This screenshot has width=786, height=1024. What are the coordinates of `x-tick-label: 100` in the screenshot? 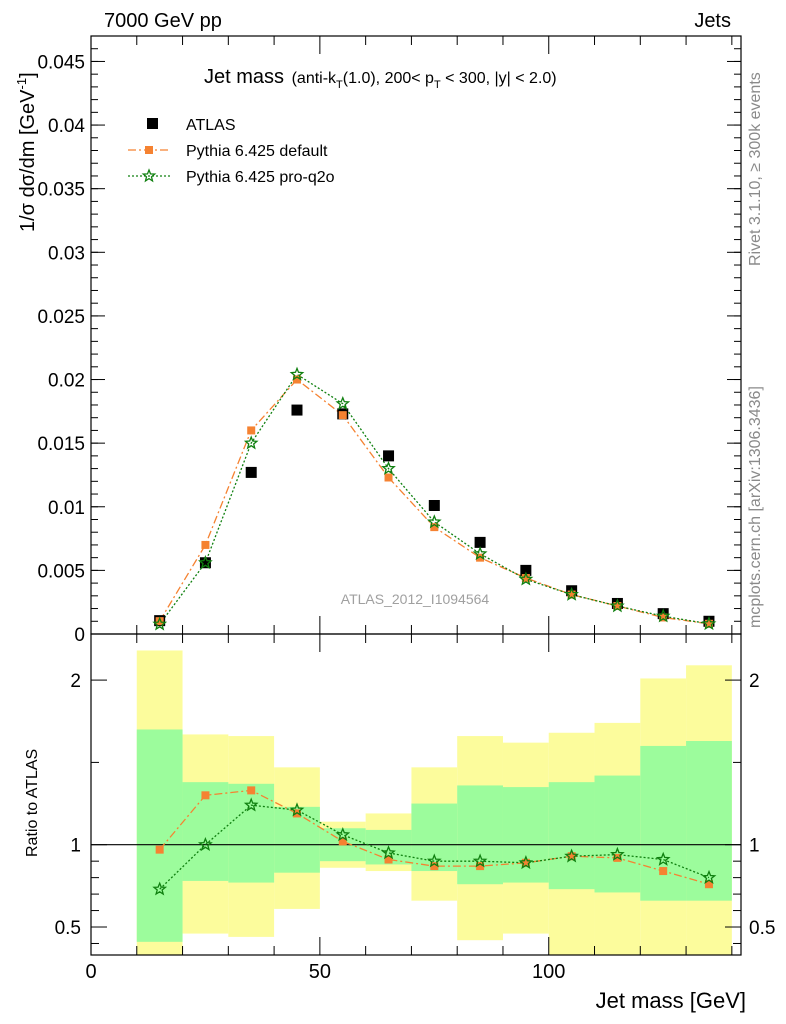 It's located at (548, 972).